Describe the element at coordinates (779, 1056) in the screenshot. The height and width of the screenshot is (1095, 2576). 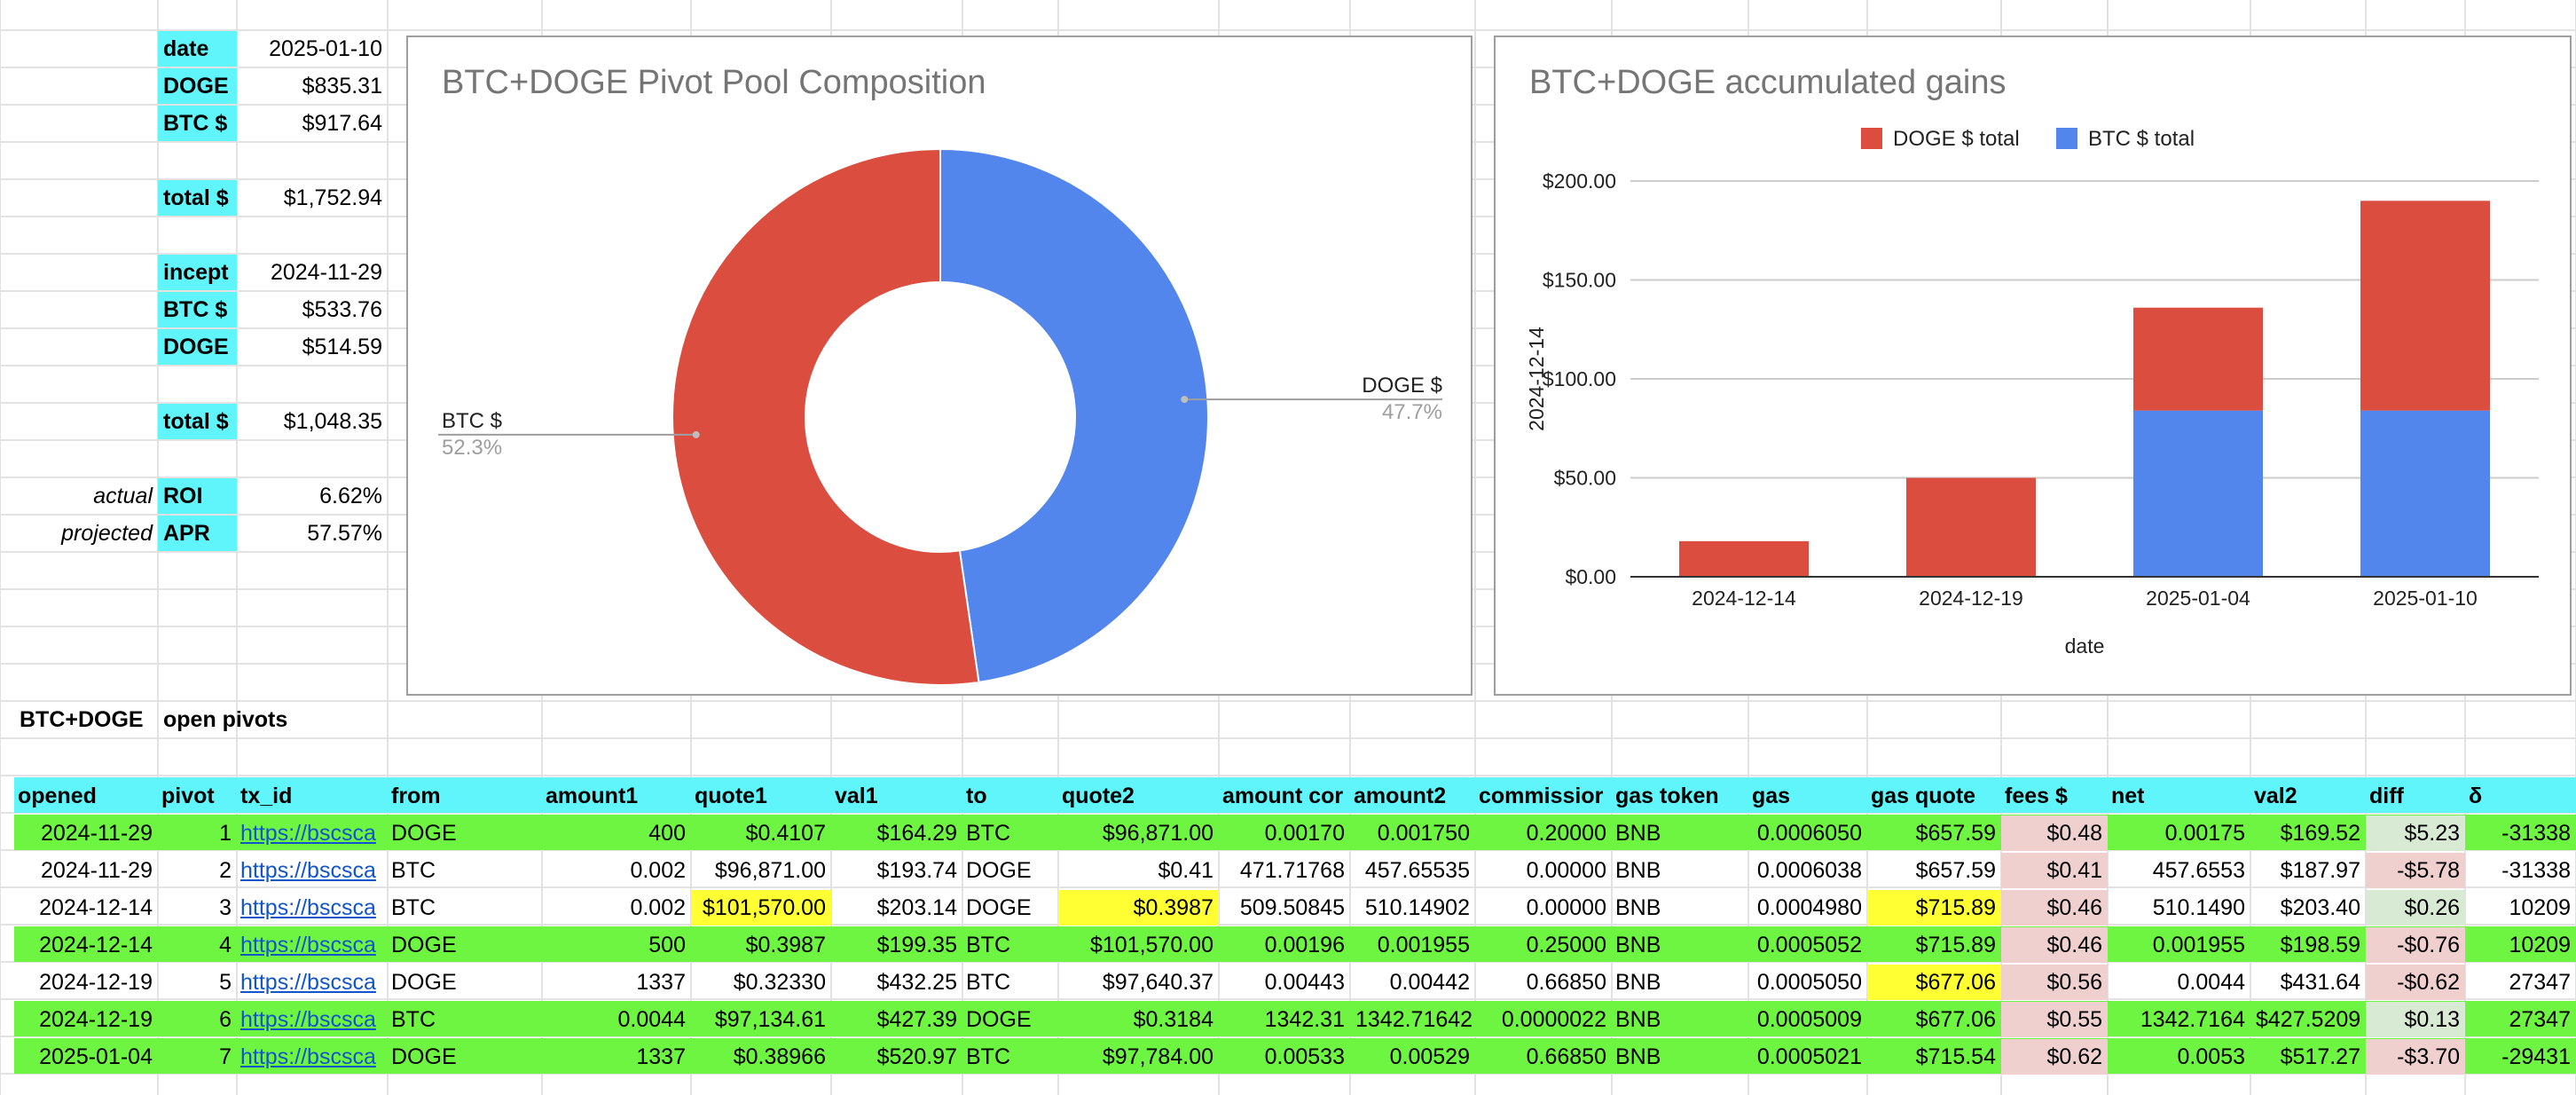
I see `table-cell: $0.38966` at that location.